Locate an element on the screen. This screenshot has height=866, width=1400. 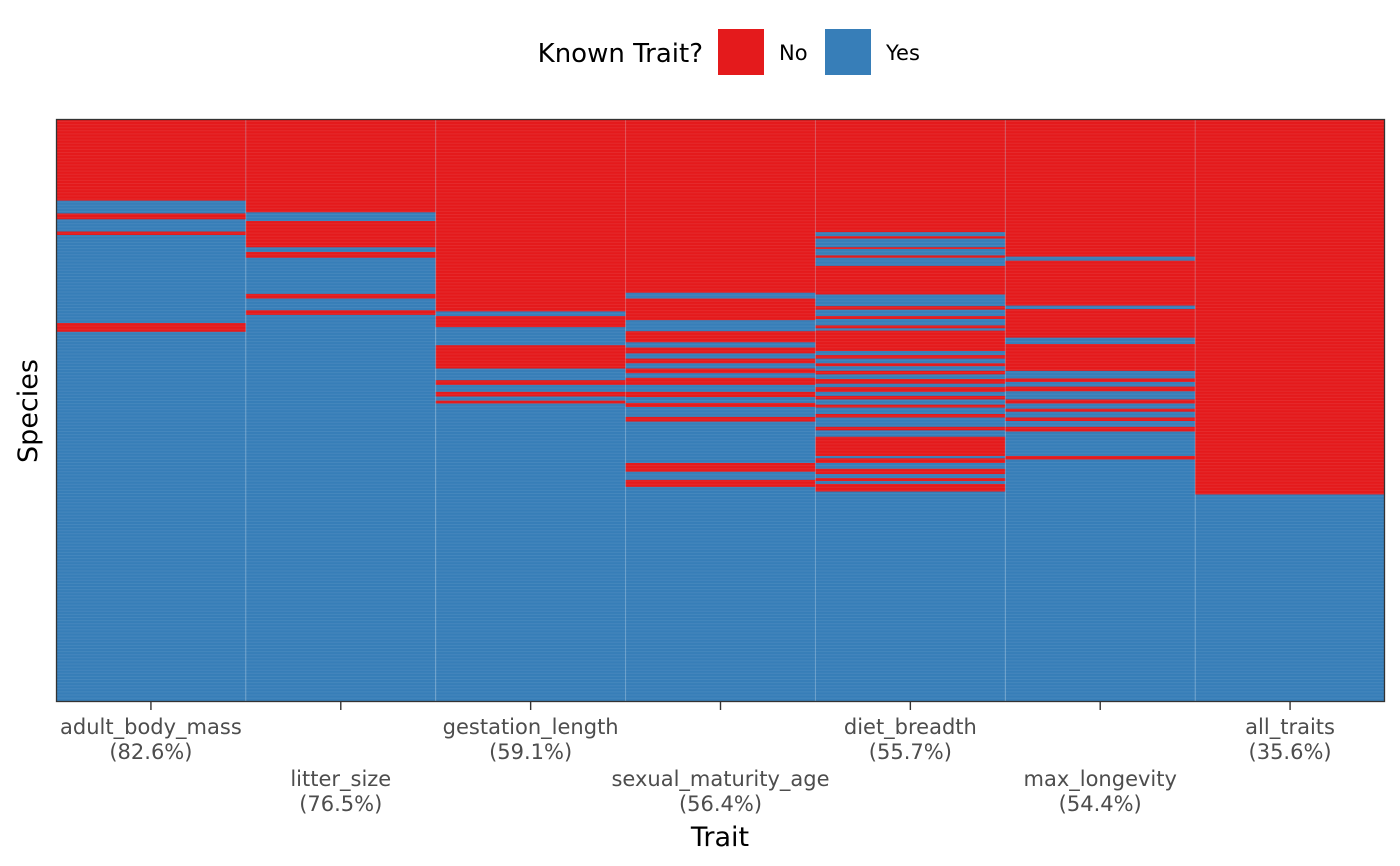
legend-label-yes: Yes is located at coordinates (902, 53).